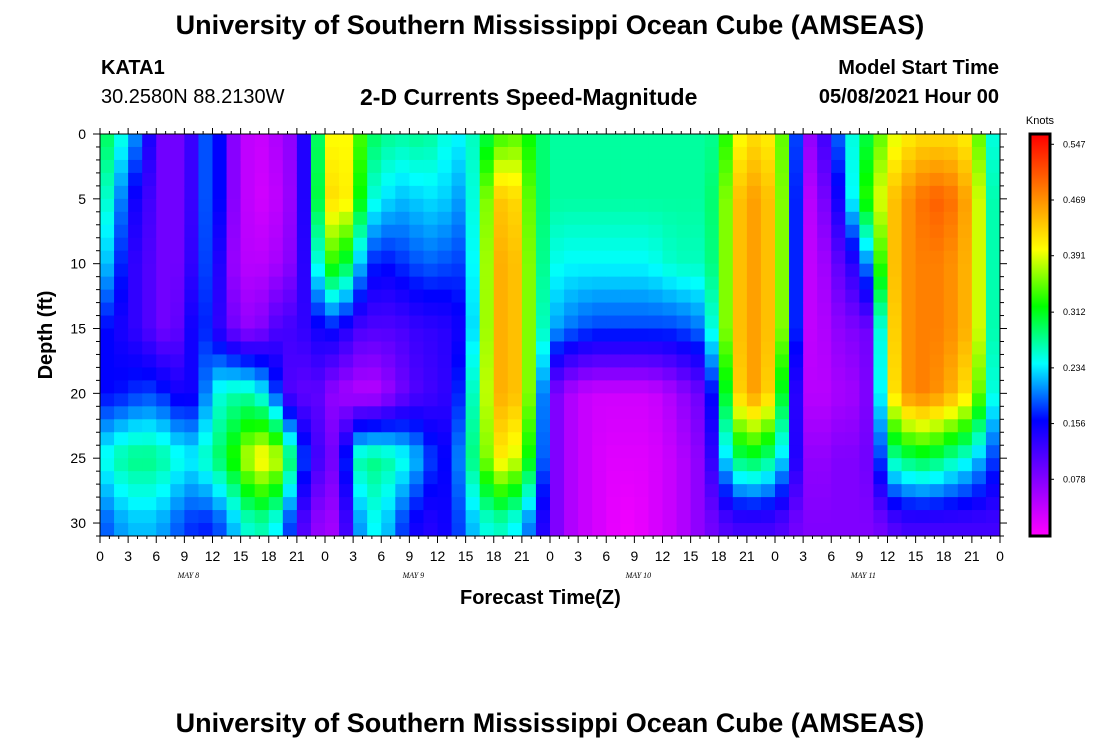 The width and height of the screenshot is (1100, 750). I want to click on x-tick-label: 21, so click(297, 556).